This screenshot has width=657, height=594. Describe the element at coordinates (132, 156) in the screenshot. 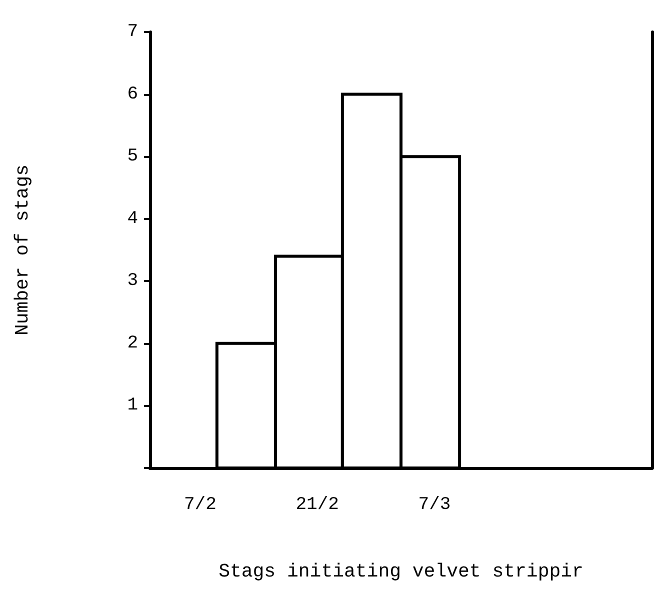

I see `y-tick-label: 5` at that location.